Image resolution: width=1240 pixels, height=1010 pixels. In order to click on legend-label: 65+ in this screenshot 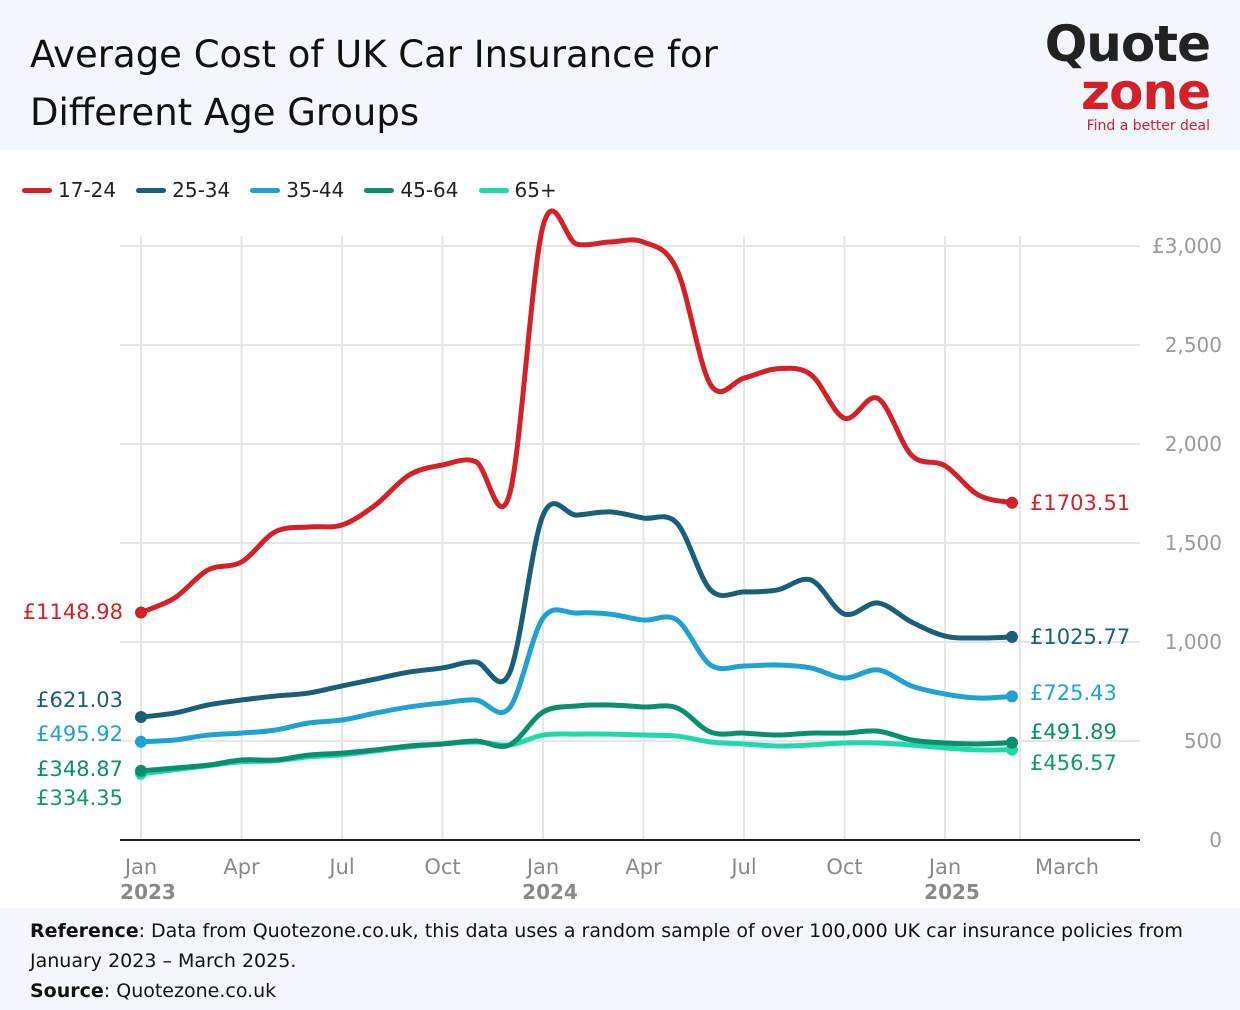, I will do `click(535, 190)`.